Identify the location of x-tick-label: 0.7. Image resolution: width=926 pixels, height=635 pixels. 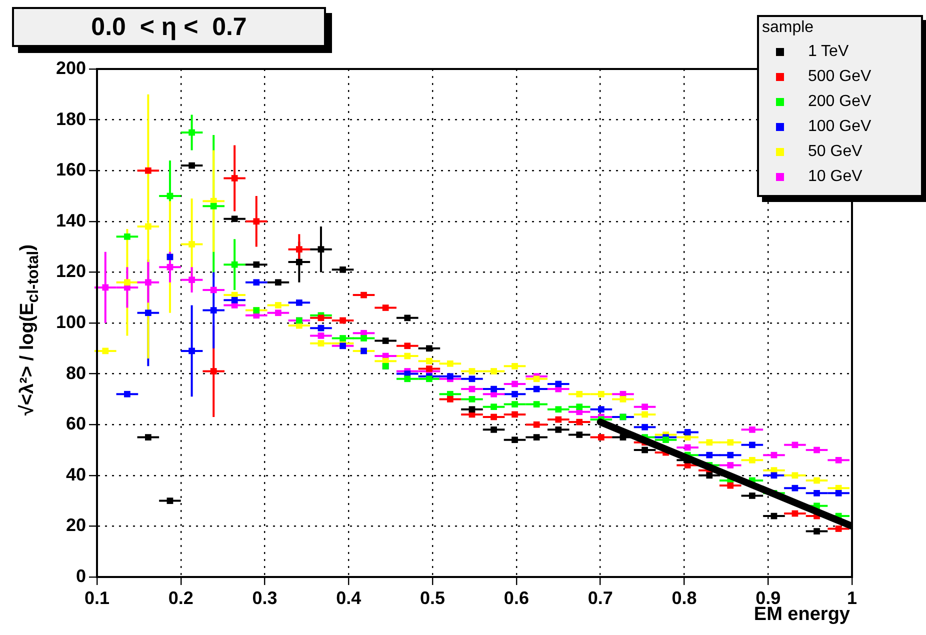
(600, 598).